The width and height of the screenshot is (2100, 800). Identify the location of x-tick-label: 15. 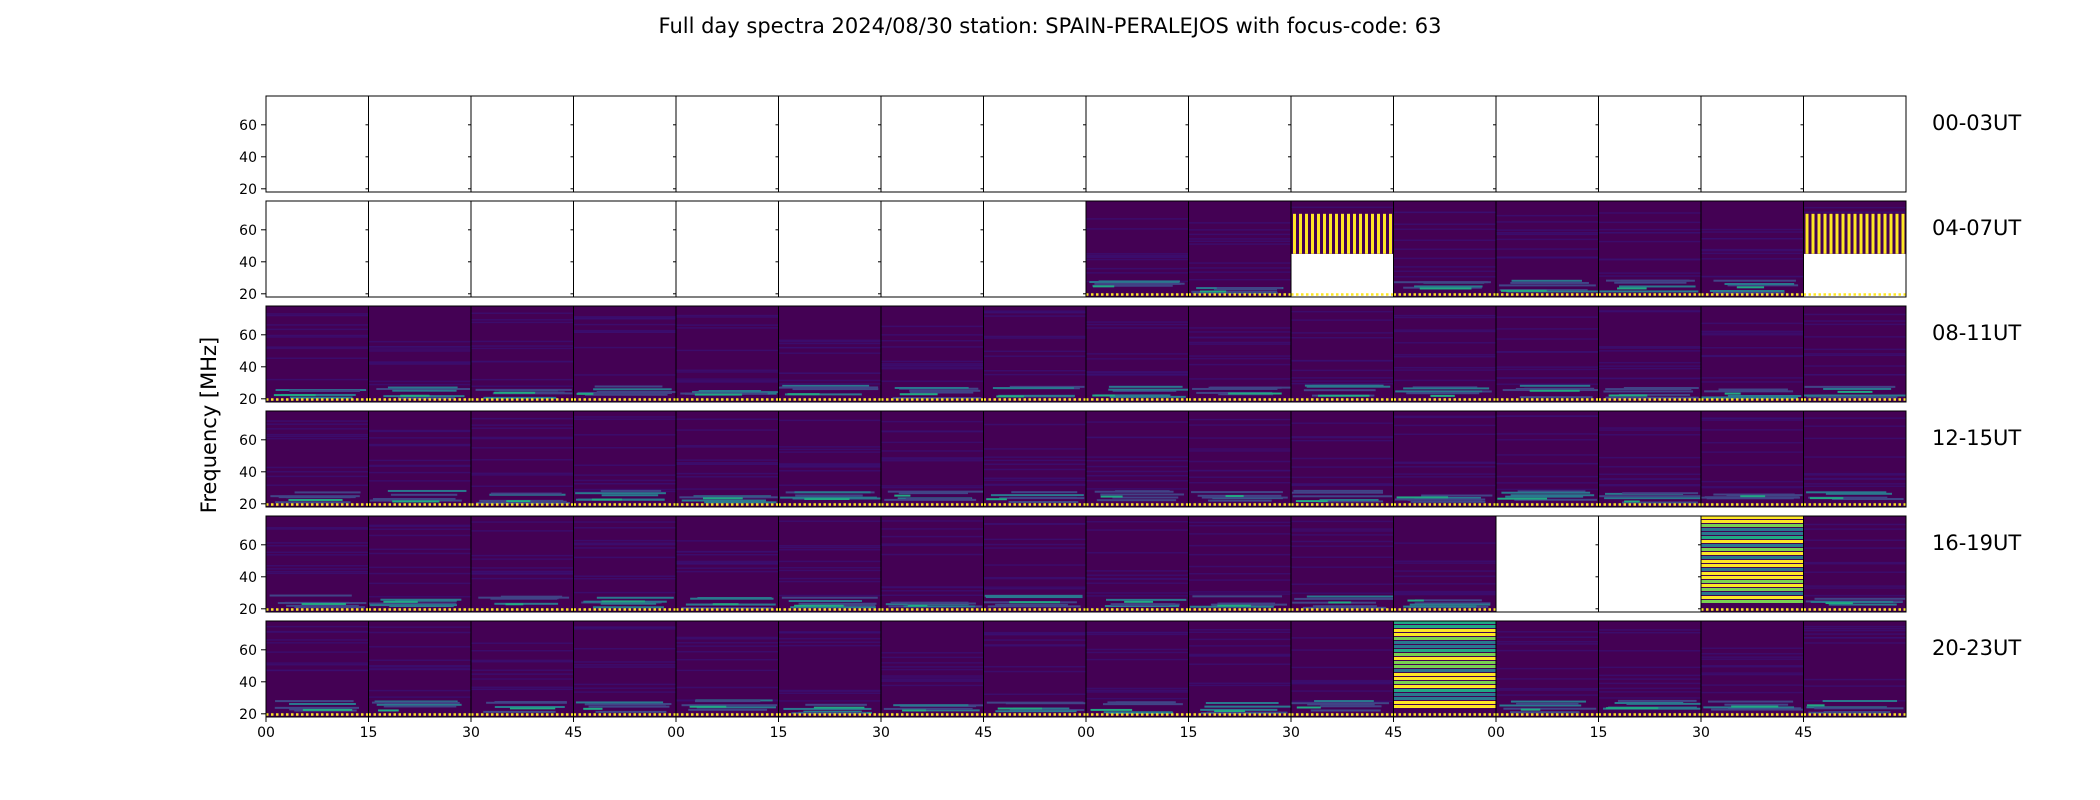
(1189, 733).